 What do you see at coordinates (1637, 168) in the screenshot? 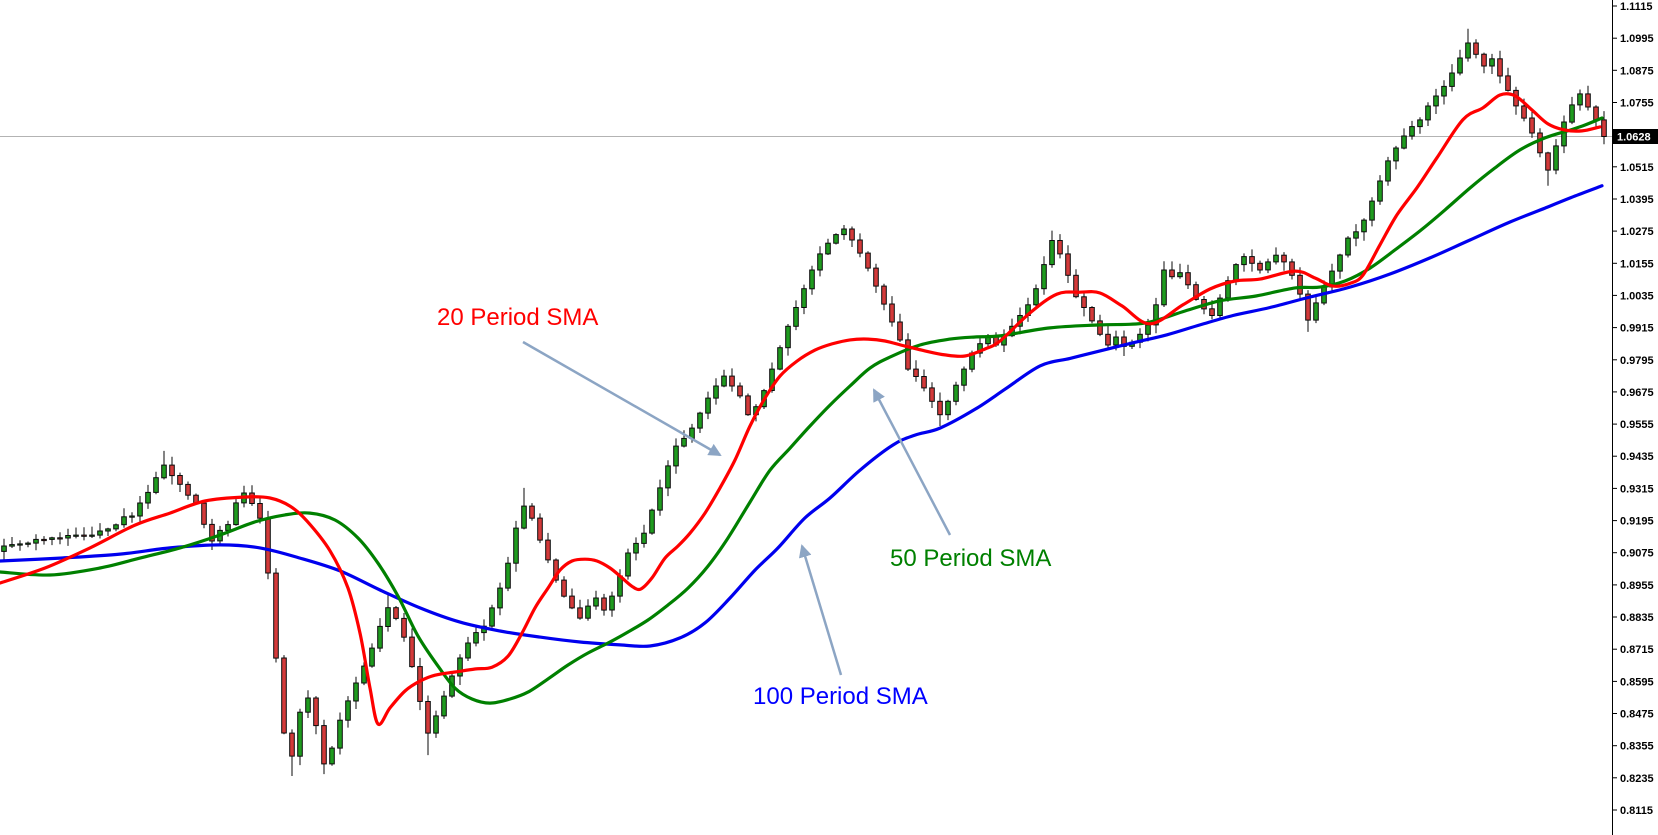
I see `price-tick-label: 1.0515` at bounding box center [1637, 168].